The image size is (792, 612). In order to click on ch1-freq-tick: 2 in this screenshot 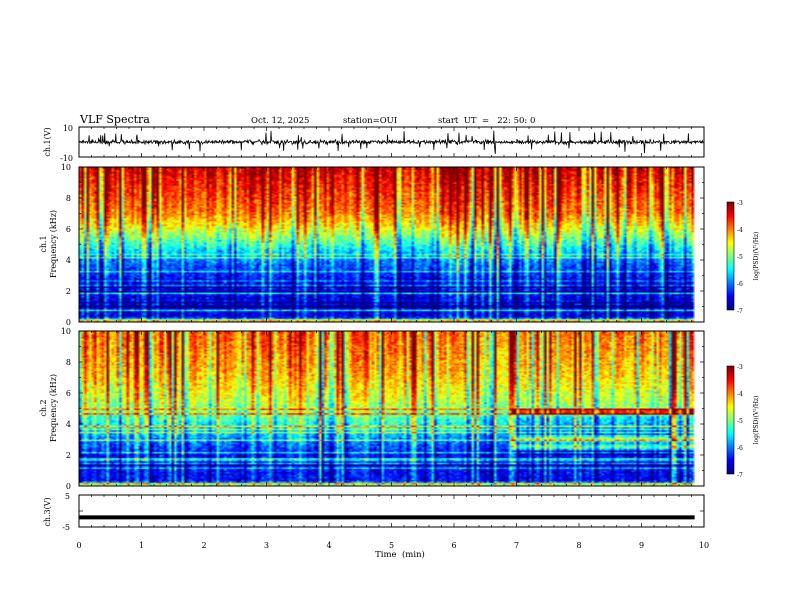, I will do `click(68, 291)`.